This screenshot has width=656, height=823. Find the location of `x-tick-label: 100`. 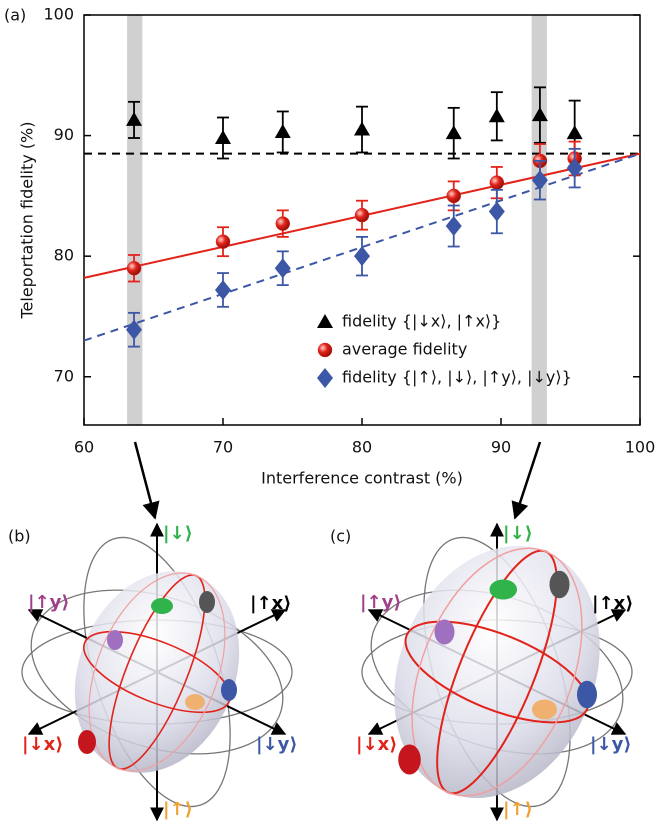

x-tick-label: 100 is located at coordinates (640, 447).